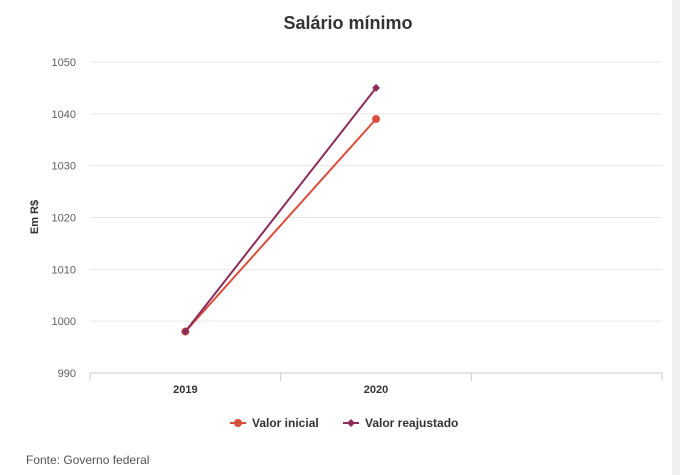 Image resolution: width=680 pixels, height=475 pixels. Describe the element at coordinates (411, 423) in the screenshot. I see `legend-label: Valor reajustado` at that location.